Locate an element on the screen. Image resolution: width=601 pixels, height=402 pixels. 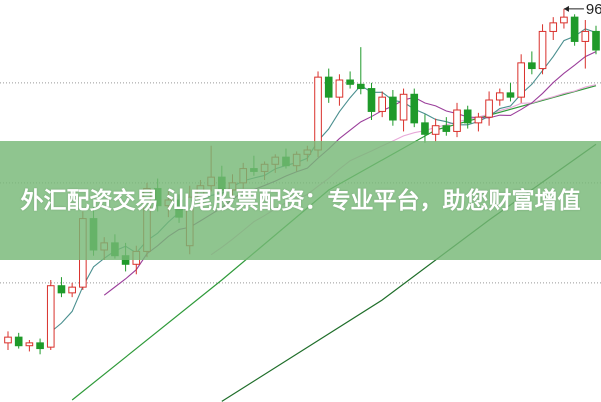
max-price-label: 96,18 is located at coordinates (593, 9).